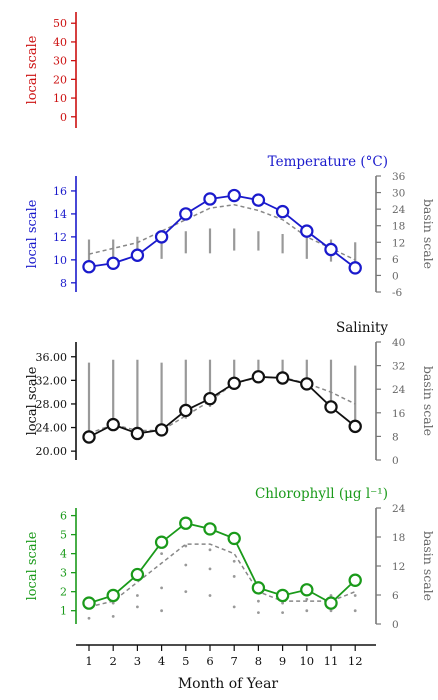 This screenshot has height=700, width=438. Describe the element at coordinates (428, 566) in the screenshot. I see `chlorophyll-right-axis-label: basin scale` at that location.